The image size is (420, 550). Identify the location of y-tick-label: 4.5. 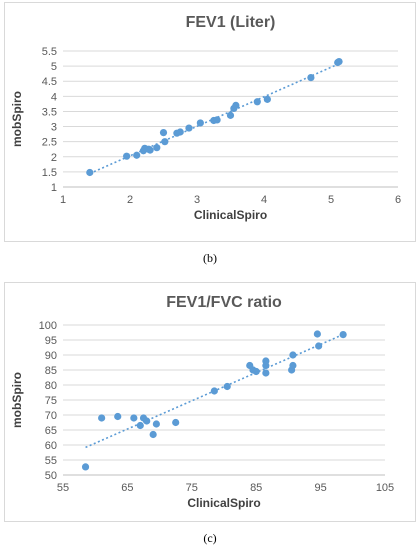
(49, 82).